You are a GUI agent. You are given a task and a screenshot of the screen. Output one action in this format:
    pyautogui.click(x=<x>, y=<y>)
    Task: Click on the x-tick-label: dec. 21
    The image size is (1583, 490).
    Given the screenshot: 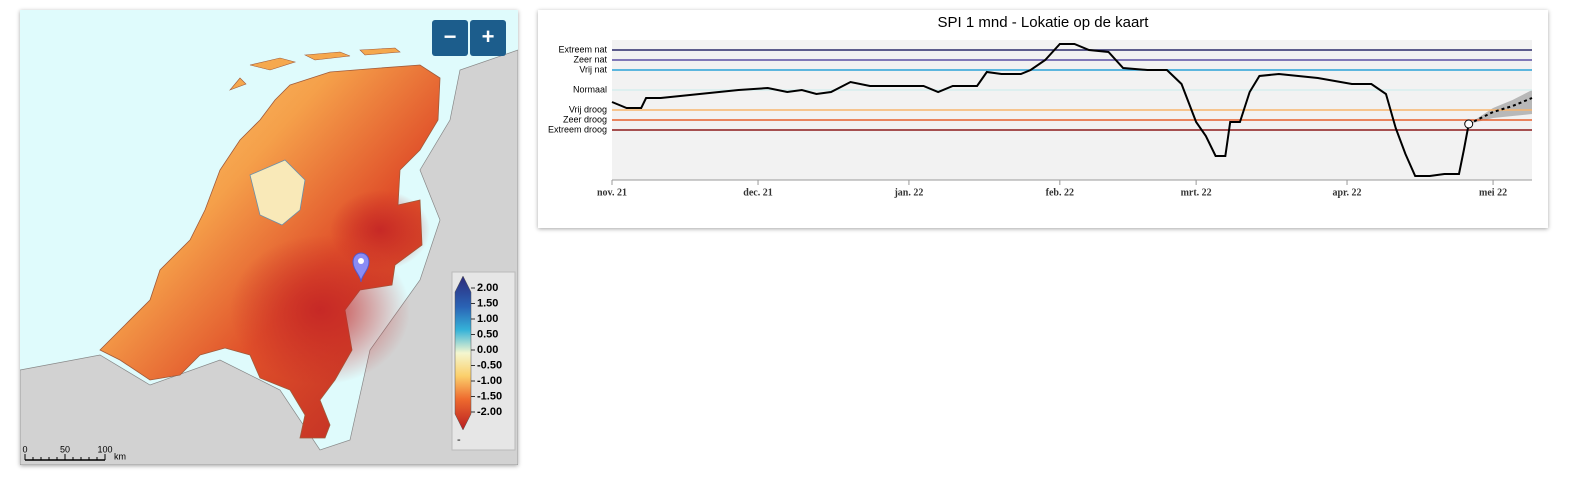 What is the action you would take?
    pyautogui.click(x=757, y=192)
    